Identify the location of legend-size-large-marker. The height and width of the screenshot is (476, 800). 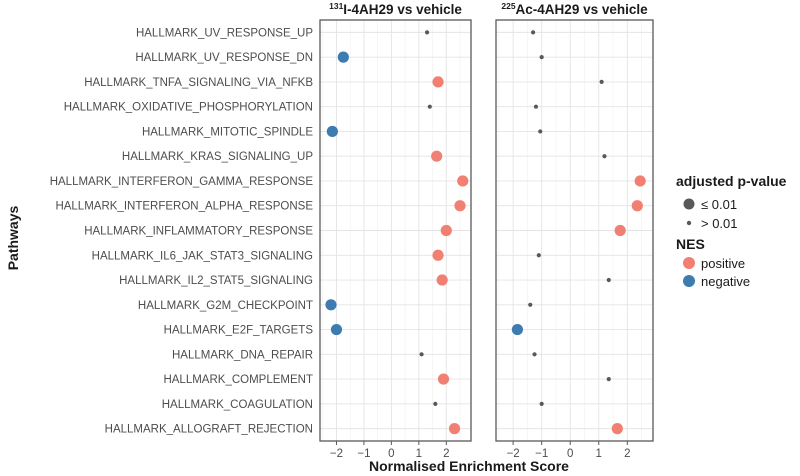
(689, 204).